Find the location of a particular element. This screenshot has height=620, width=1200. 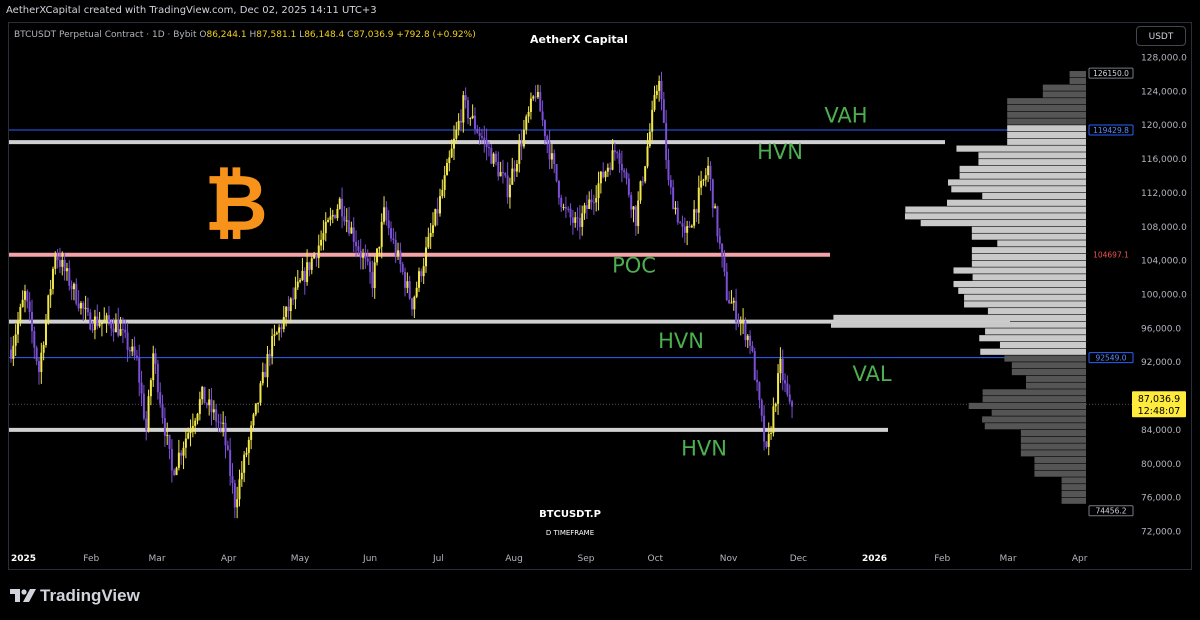

y-tick-label: 80,000.0 is located at coordinates (1161, 465).